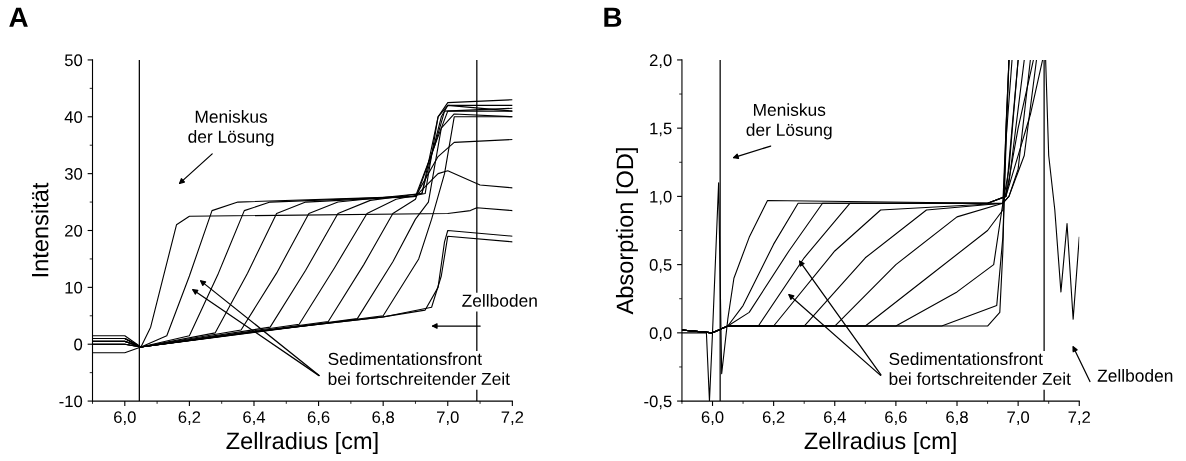  Describe the element at coordinates (660, 334) in the screenshot. I see `y-tick-label: 0,0` at that location.